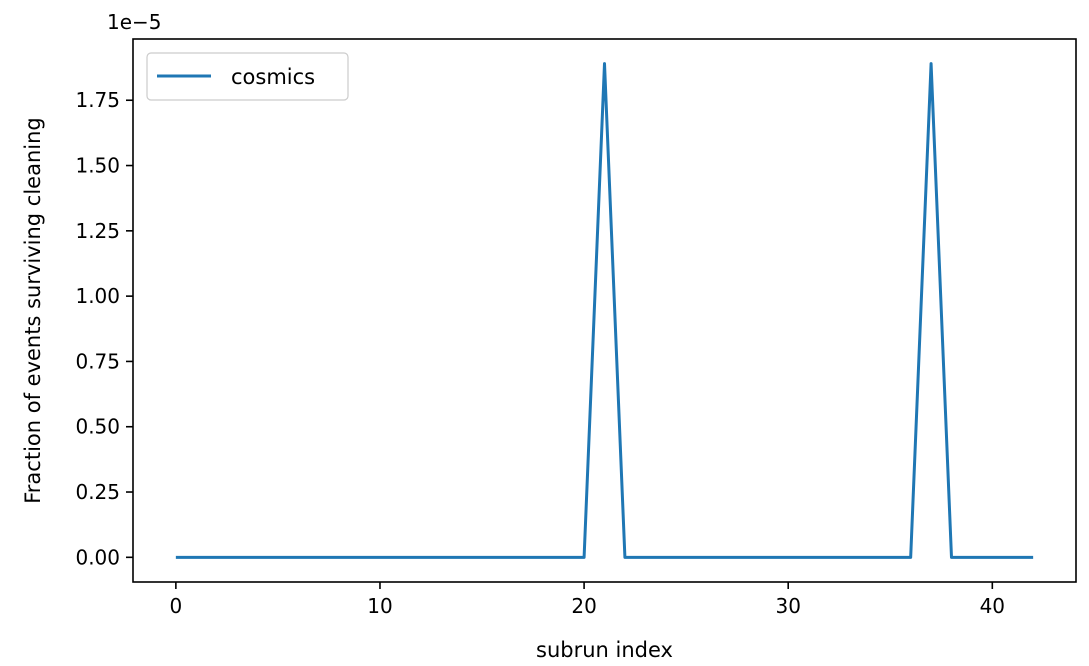  Describe the element at coordinates (583, 606) in the screenshot. I see `x-tick-label: 20` at that location.